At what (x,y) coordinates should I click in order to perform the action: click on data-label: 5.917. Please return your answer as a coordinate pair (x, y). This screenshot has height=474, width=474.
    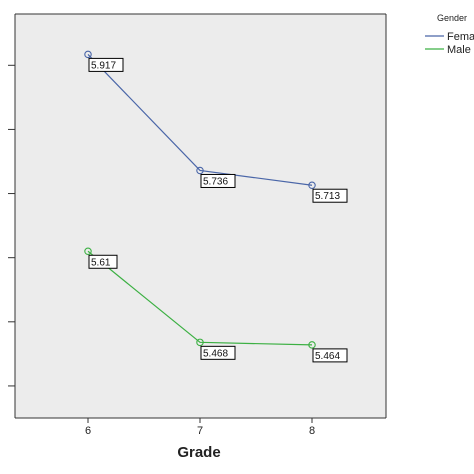
    Looking at the image, I should click on (103, 65).